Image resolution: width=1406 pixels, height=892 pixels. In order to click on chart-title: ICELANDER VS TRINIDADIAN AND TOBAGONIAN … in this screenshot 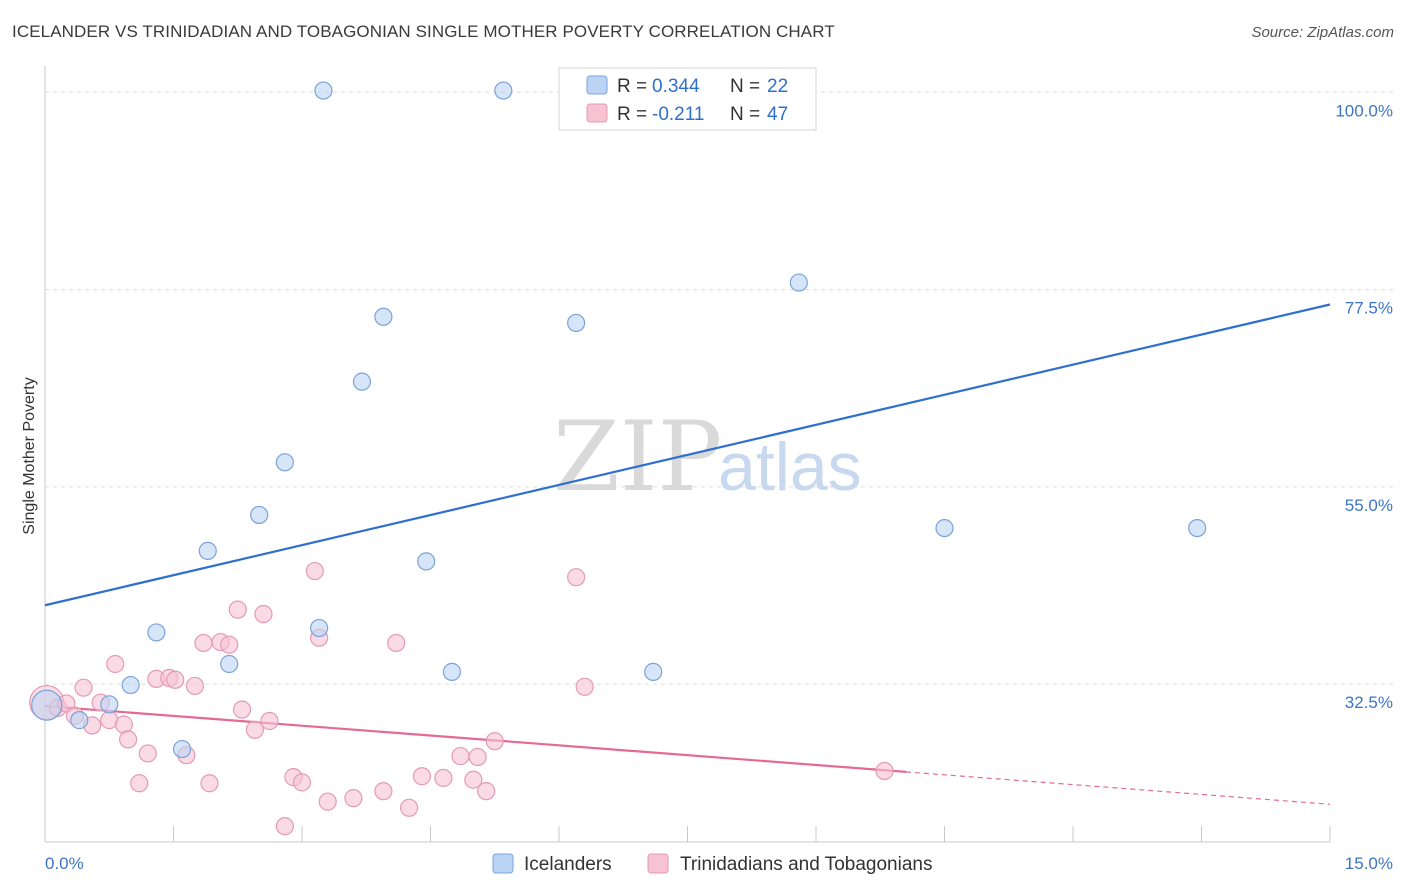, I will do `click(423, 31)`.